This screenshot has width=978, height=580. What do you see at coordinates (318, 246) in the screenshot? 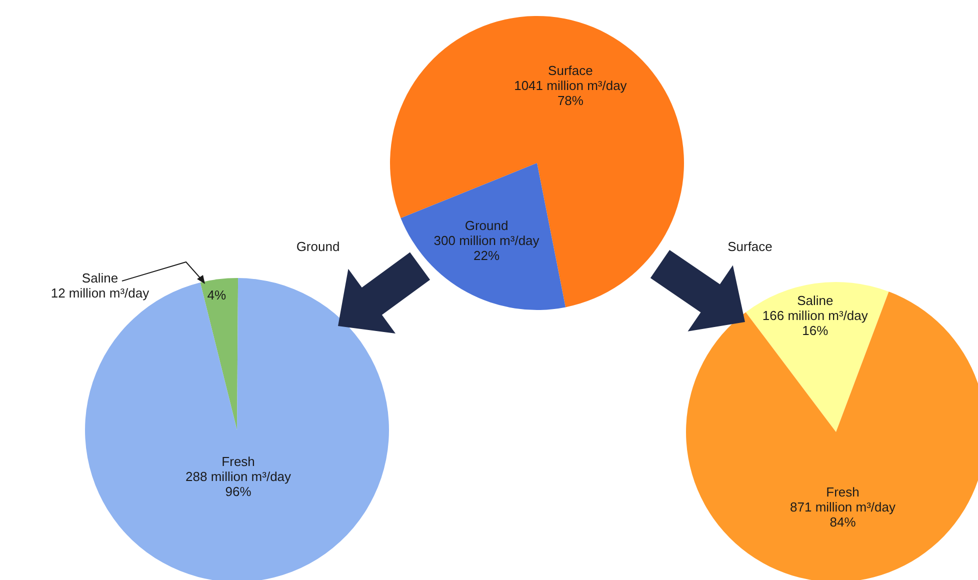
I see `chart-title: Ground` at bounding box center [318, 246].